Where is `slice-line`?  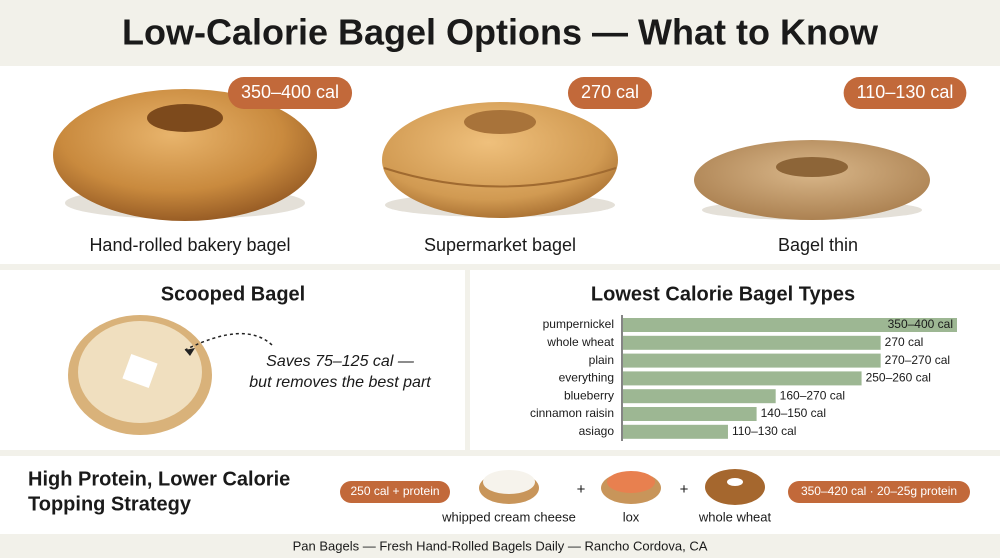
slice-line is located at coordinates (500, 177).